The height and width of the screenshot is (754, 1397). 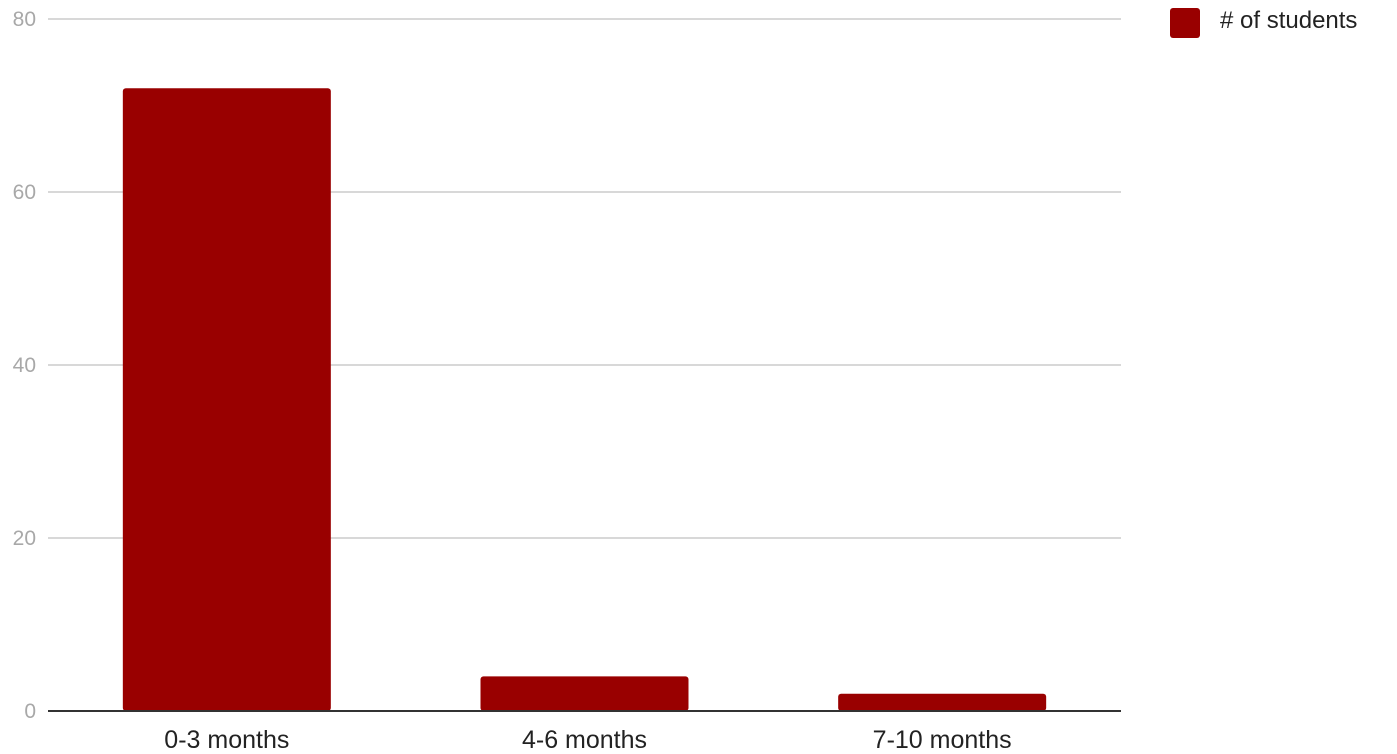 What do you see at coordinates (226, 399) in the screenshot?
I see `bar-0-3-months` at bounding box center [226, 399].